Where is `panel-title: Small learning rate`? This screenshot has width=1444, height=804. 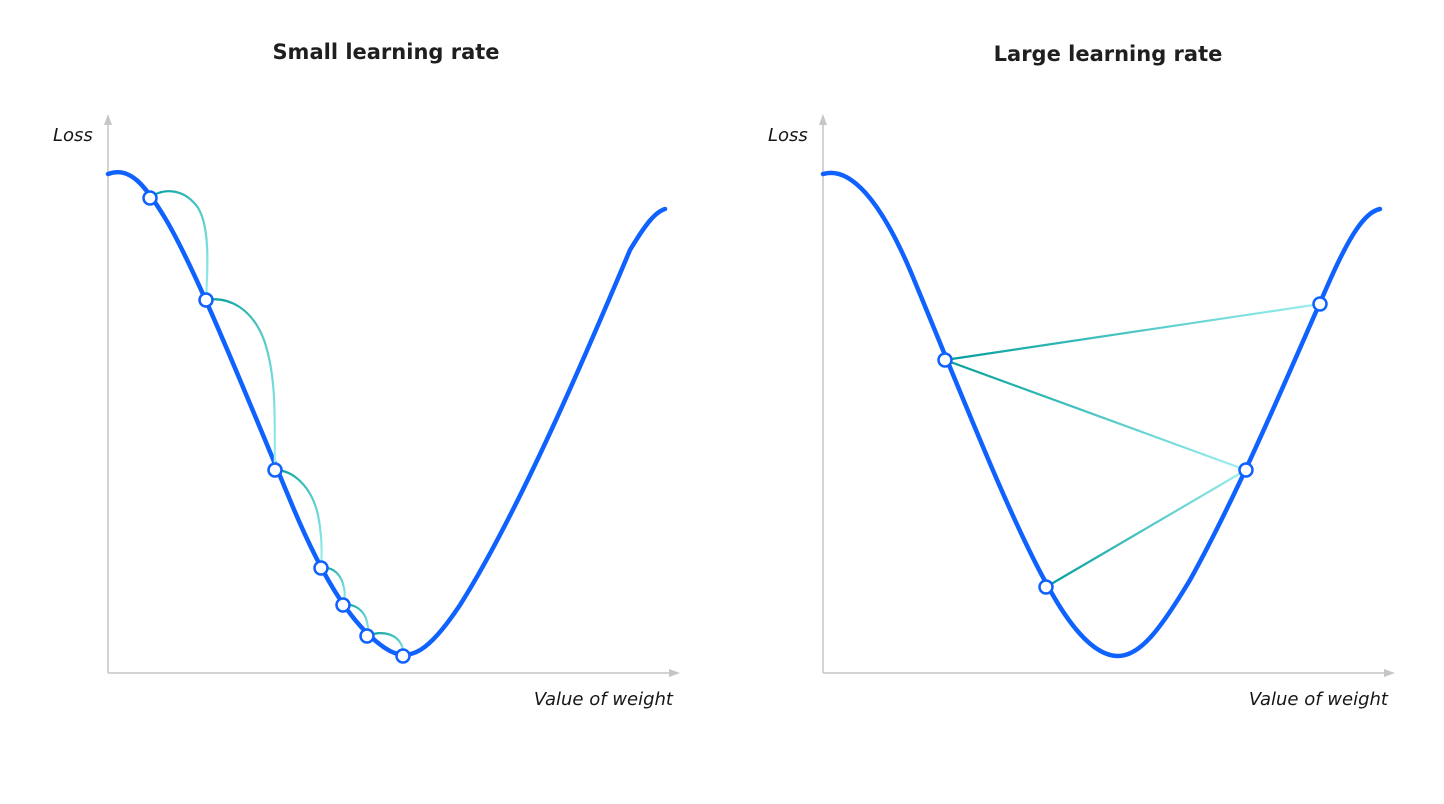 panel-title: Small learning rate is located at coordinates (385, 52).